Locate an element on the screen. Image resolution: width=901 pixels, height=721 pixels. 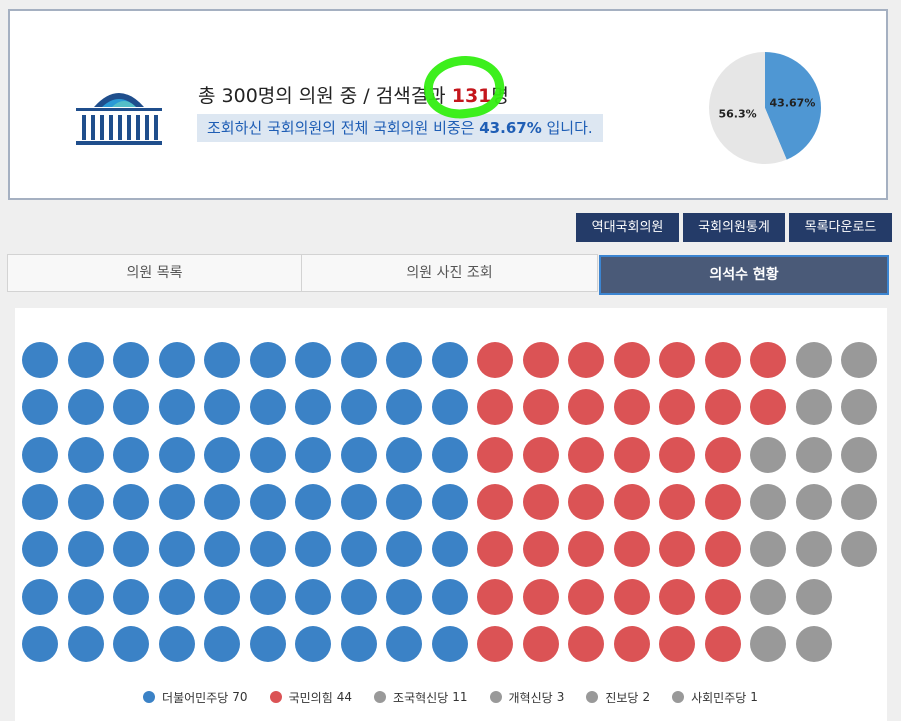
legend-seat-count: 70 is located at coordinates (240, 697).